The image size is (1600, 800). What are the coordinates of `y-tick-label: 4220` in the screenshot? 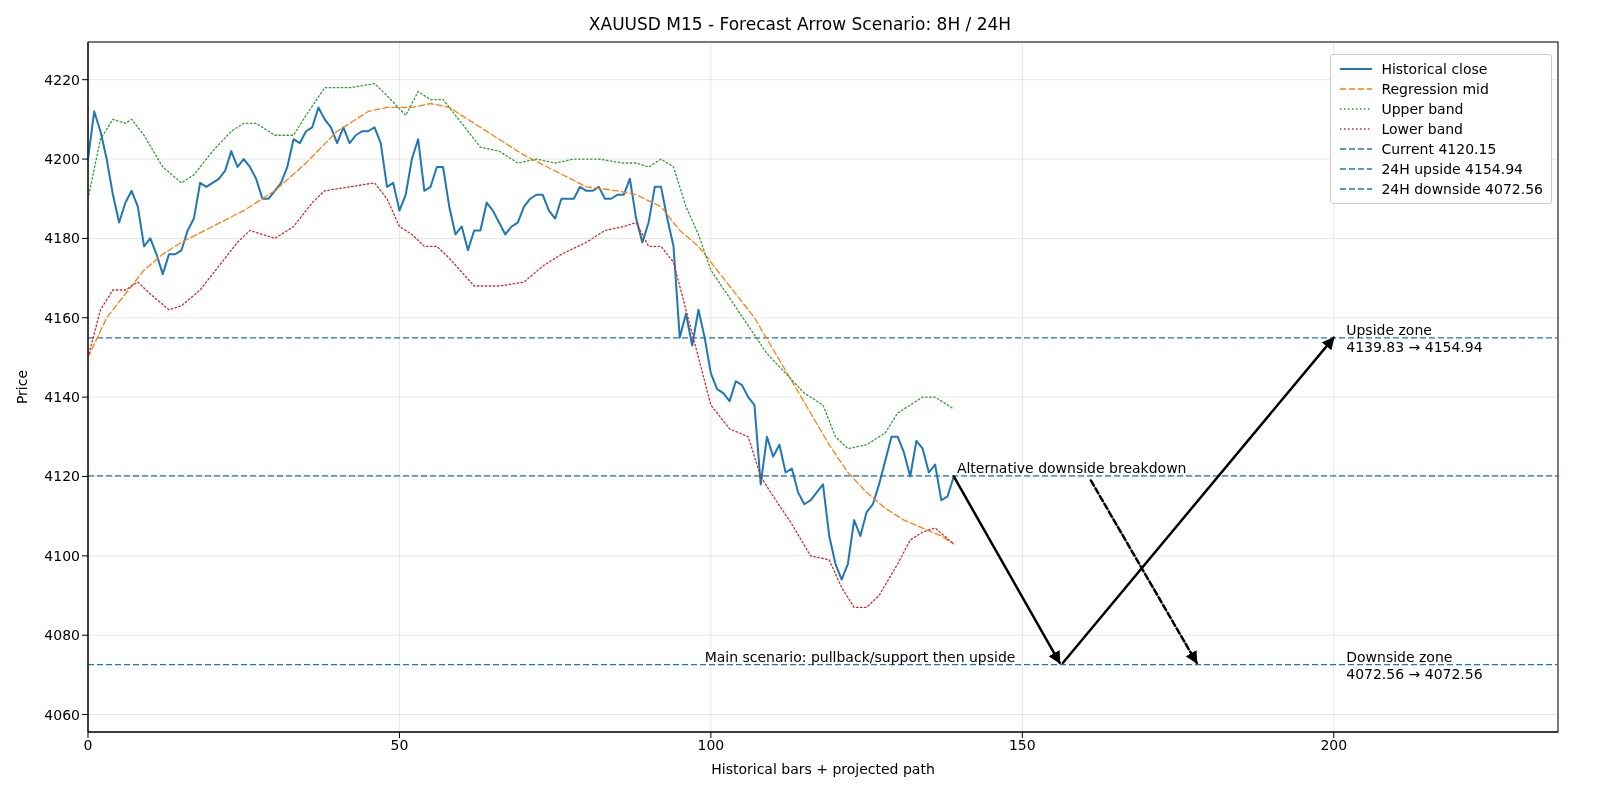 It's located at (62, 79).